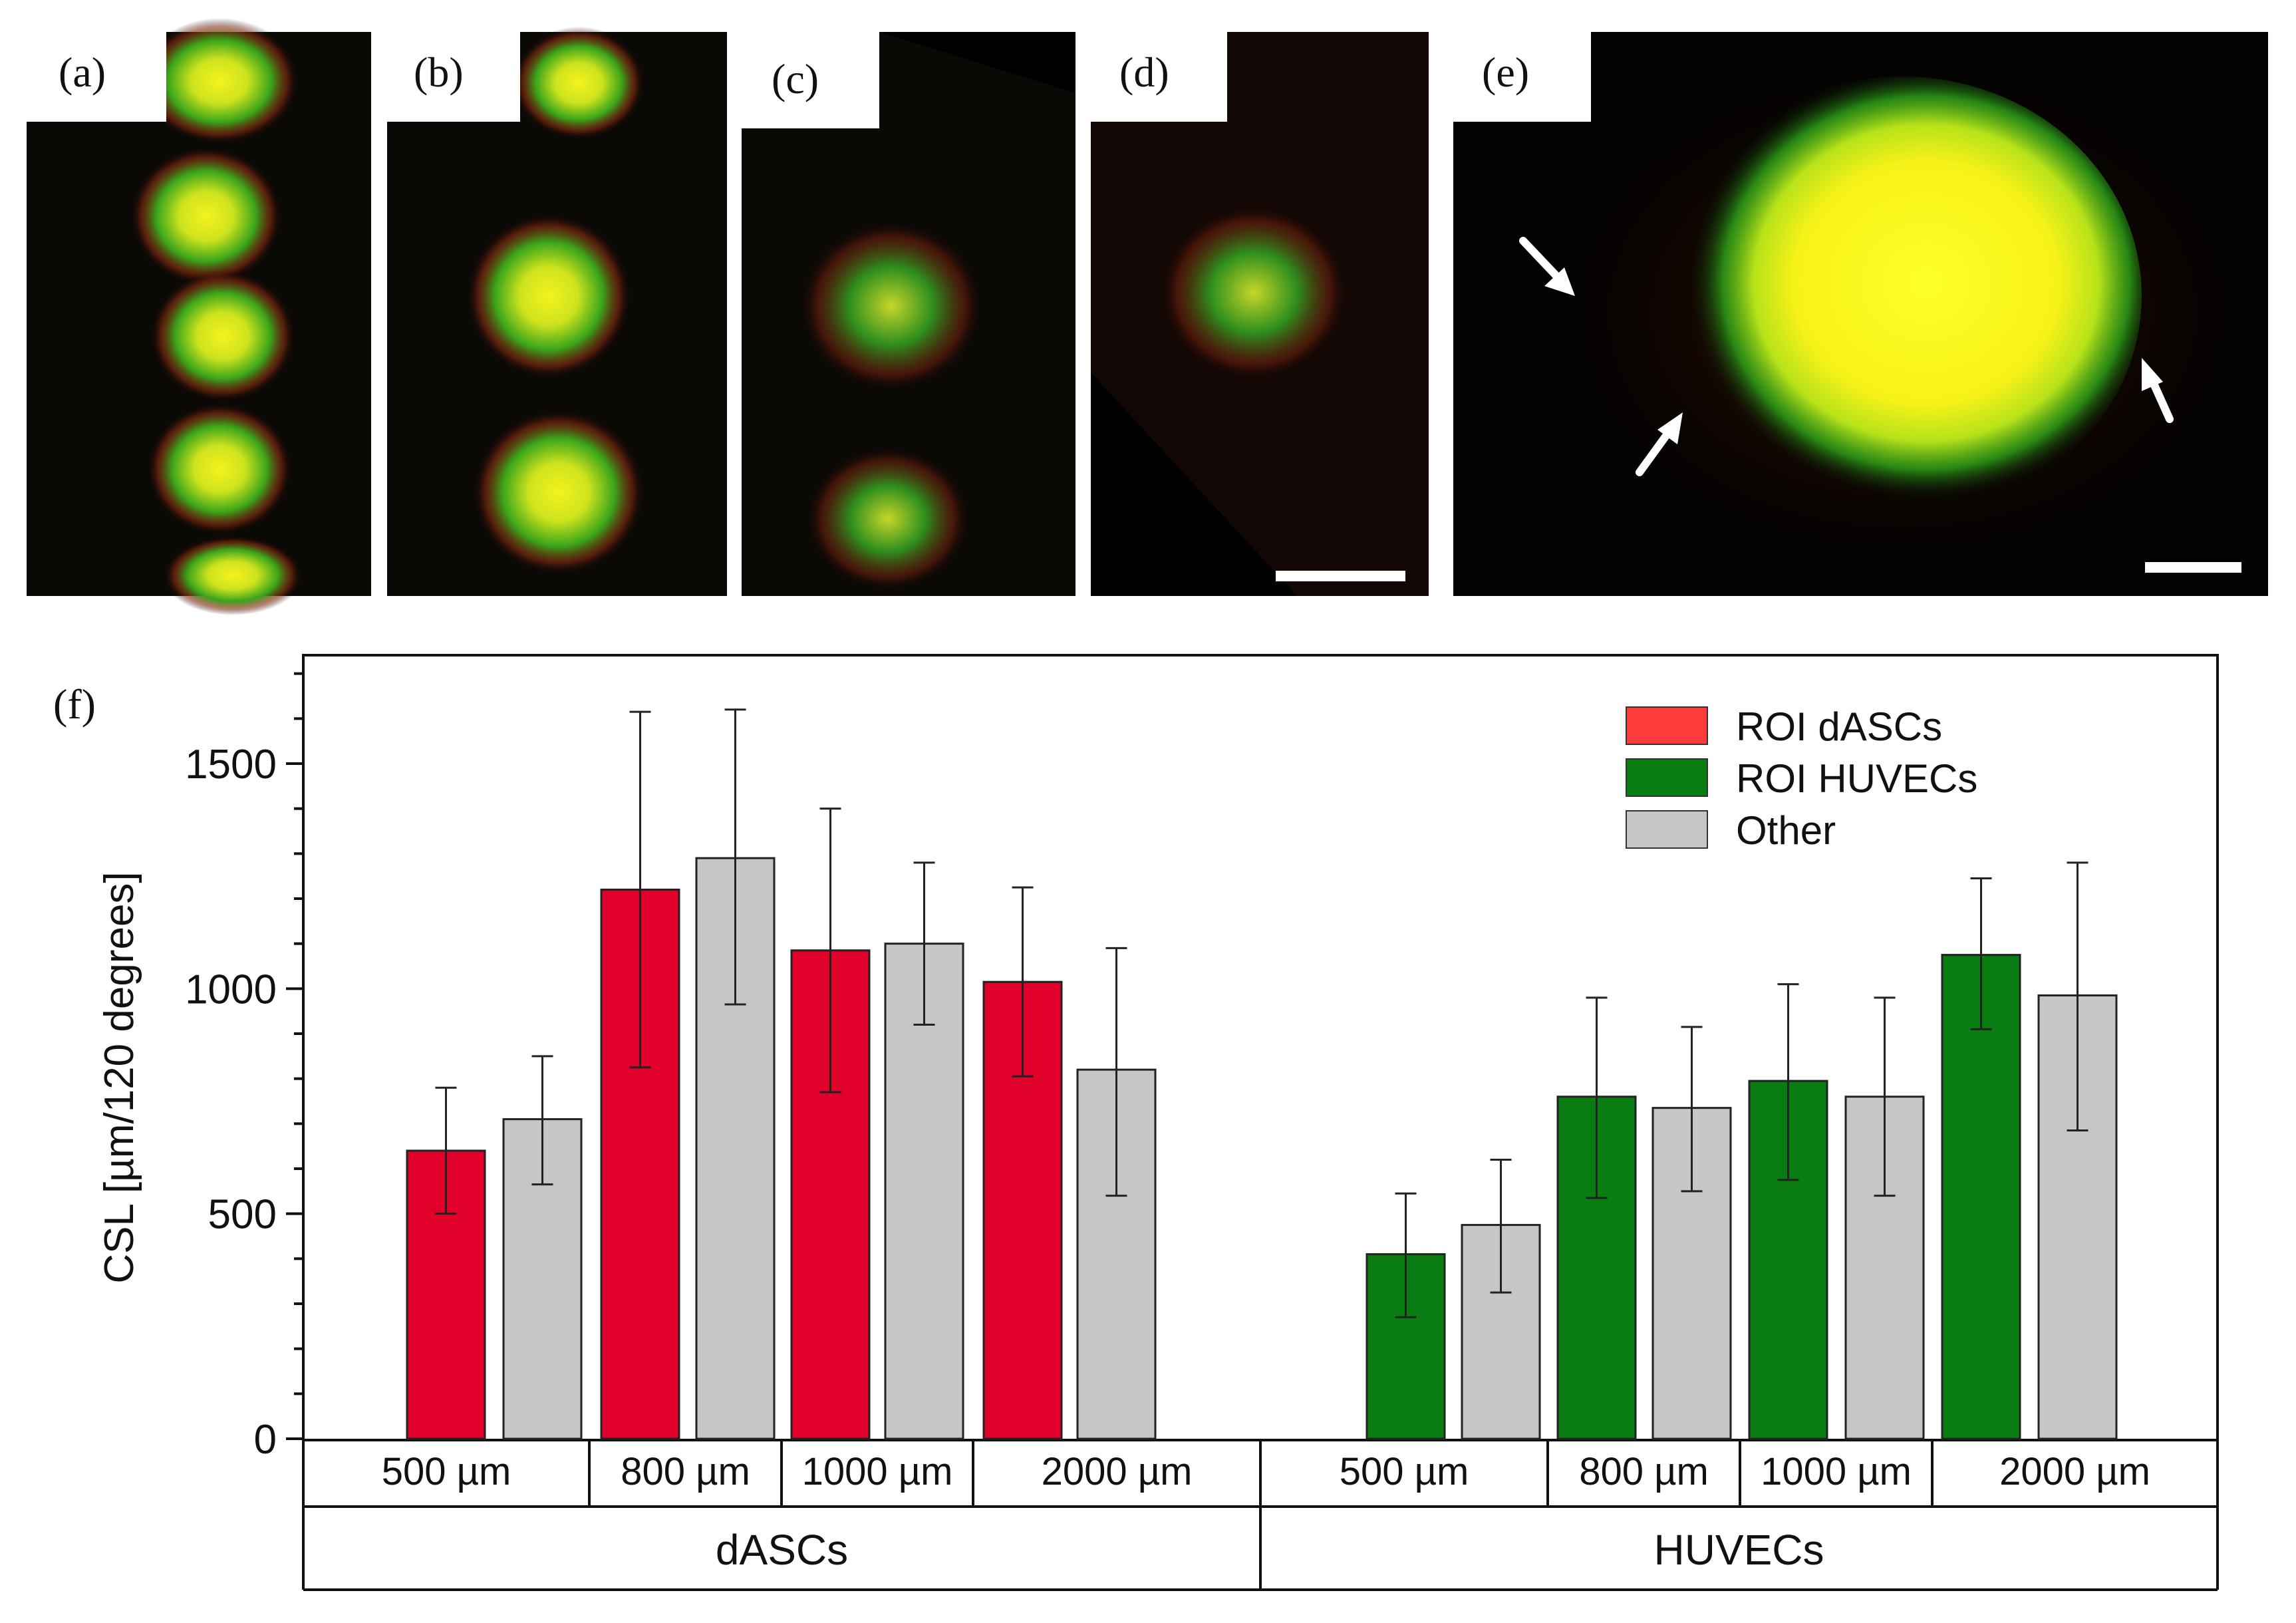 The width and height of the screenshot is (2296, 1623). Describe the element at coordinates (119, 1077) in the screenshot. I see `y-axis-label: CSL [µm/120 degrees]` at that location.